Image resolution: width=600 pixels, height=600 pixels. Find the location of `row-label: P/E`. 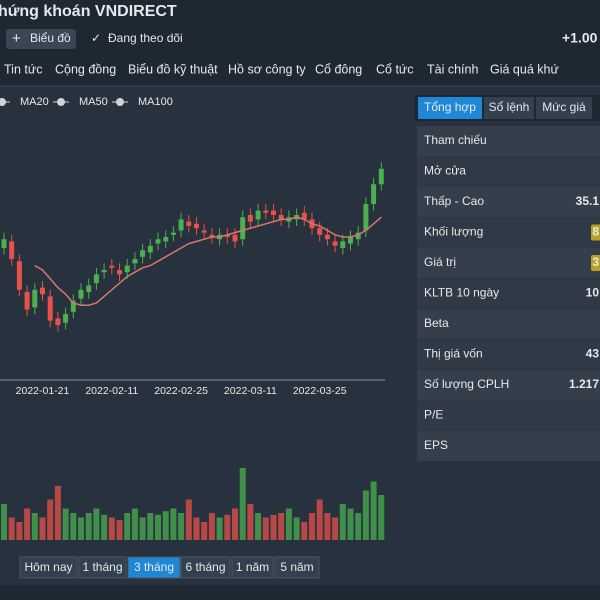

row-label: P/E is located at coordinates (433, 415).